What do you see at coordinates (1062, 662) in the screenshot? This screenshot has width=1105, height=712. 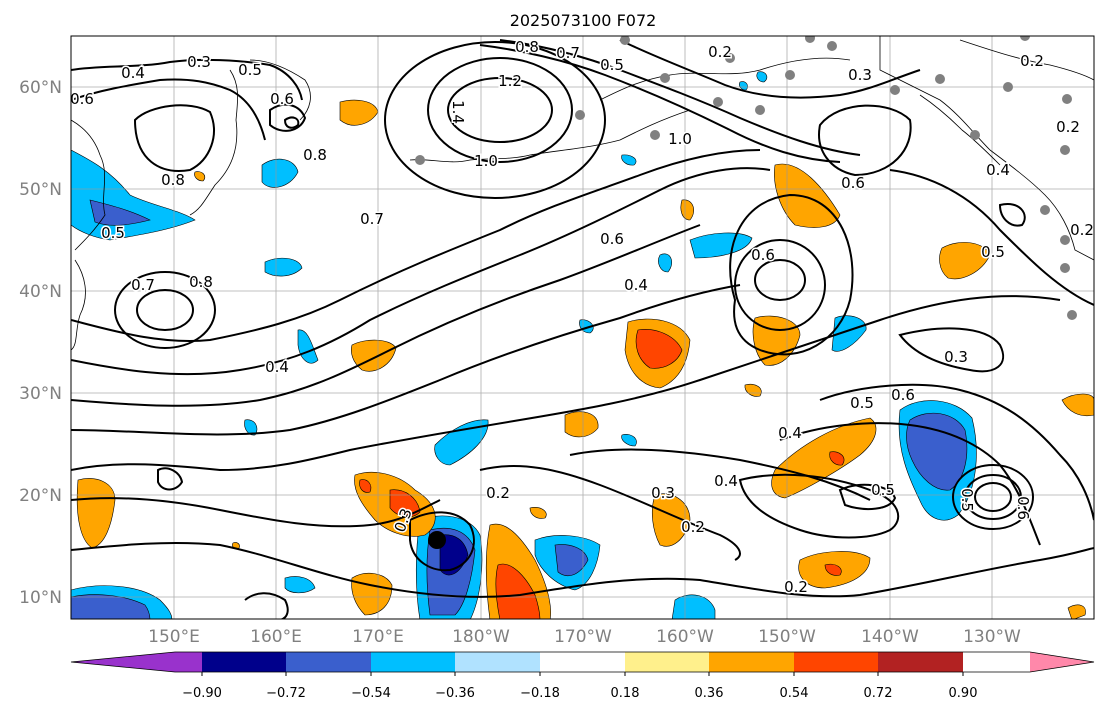 I see `colorbar-extend-high` at bounding box center [1062, 662].